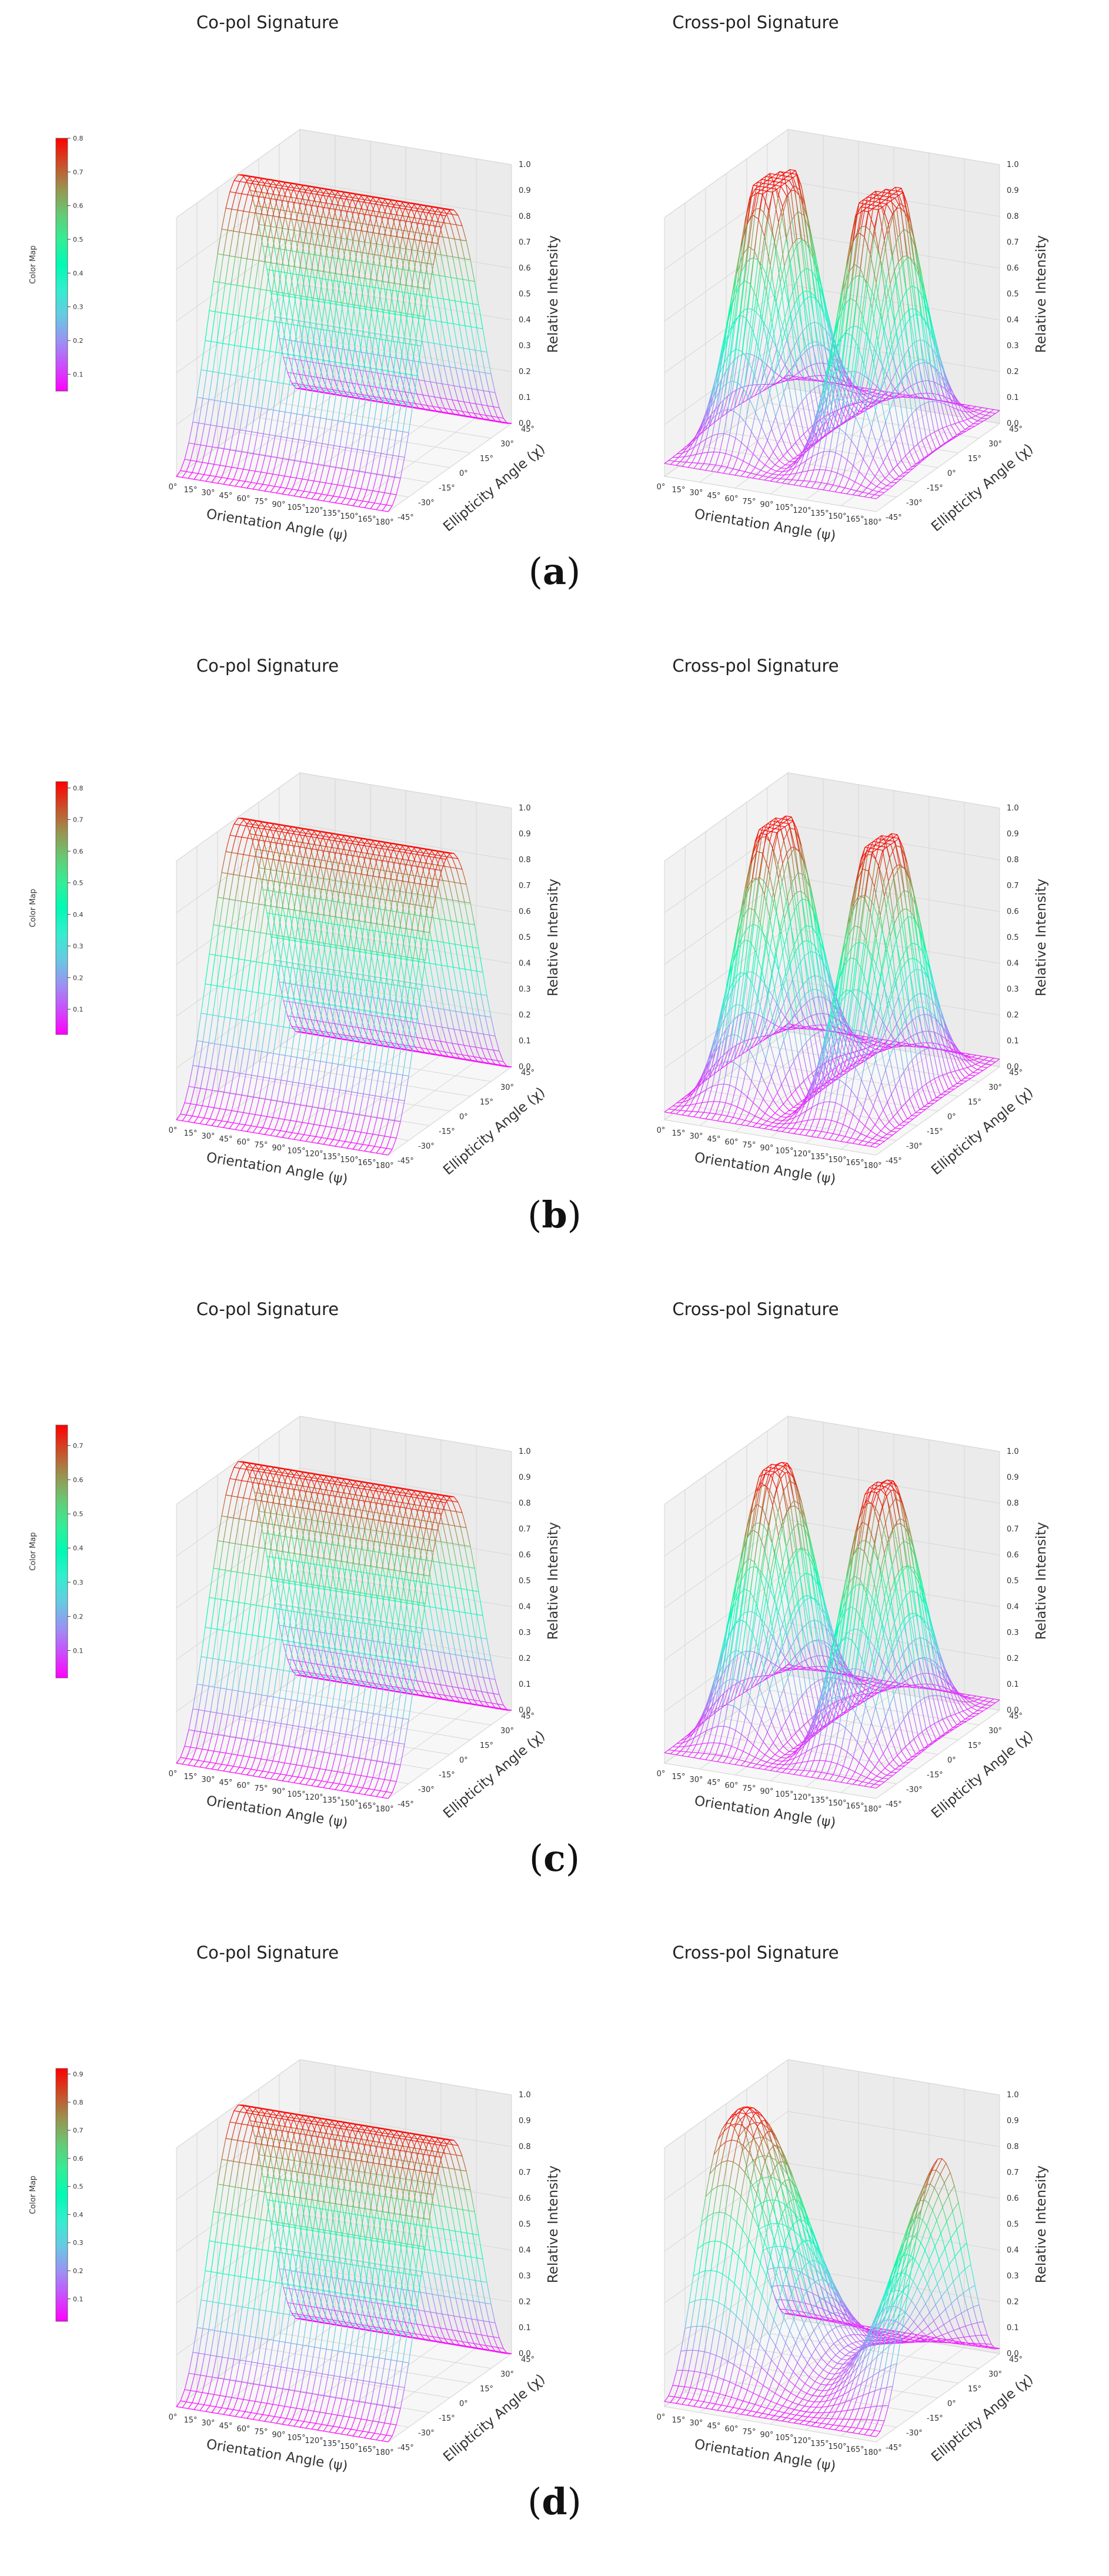 Image resolution: width=1109 pixels, height=2576 pixels. I want to click on z-tick-label: 0.2, so click(525, 372).